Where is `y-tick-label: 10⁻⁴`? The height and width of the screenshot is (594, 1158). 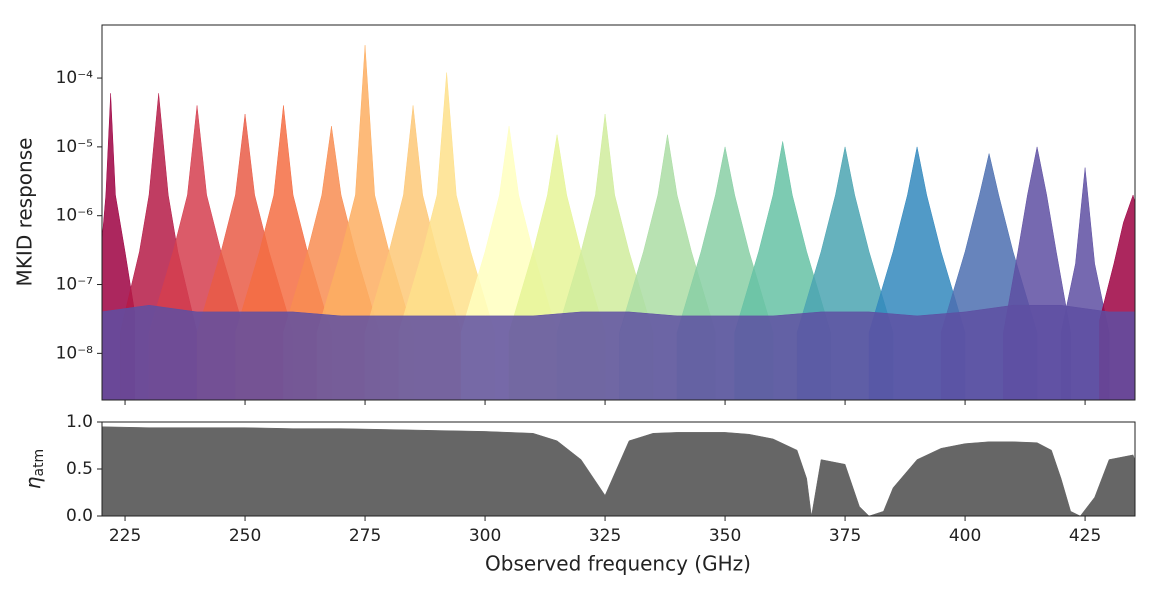 y-tick-label: 10⁻⁴ is located at coordinates (75, 78).